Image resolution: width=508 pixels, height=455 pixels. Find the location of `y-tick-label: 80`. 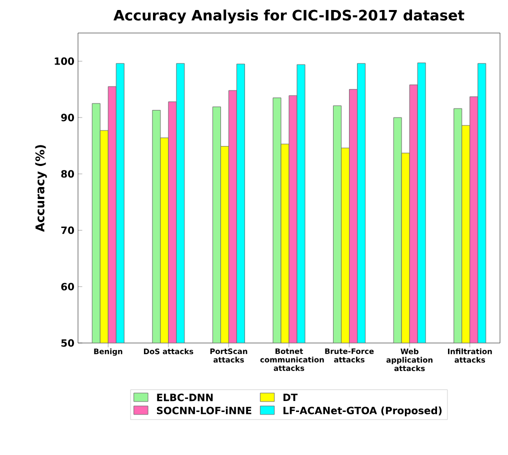

y-tick-label: 80 is located at coordinates (67, 174).